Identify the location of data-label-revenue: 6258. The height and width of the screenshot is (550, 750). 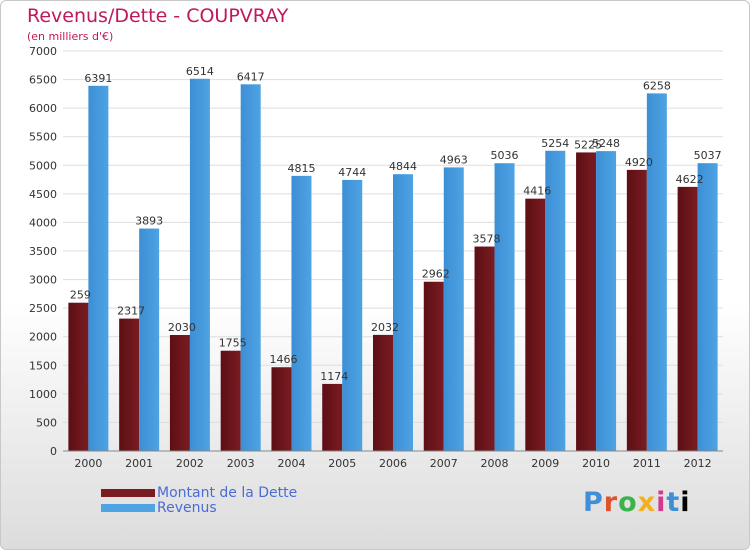
(657, 85).